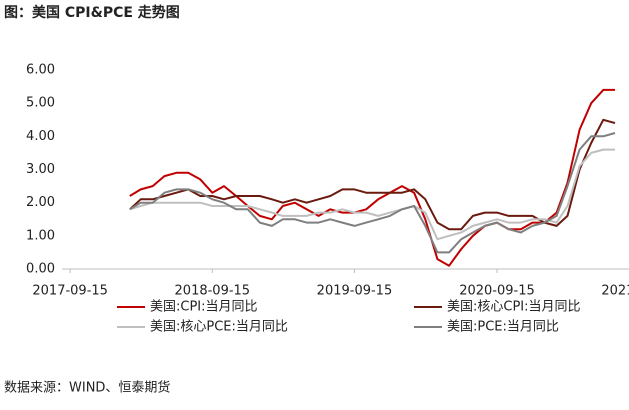 This screenshot has height=410, width=629. What do you see at coordinates (92, 12) in the screenshot?
I see `chart-title: 图：美国 CPI&PCE 走势图` at bounding box center [92, 12].